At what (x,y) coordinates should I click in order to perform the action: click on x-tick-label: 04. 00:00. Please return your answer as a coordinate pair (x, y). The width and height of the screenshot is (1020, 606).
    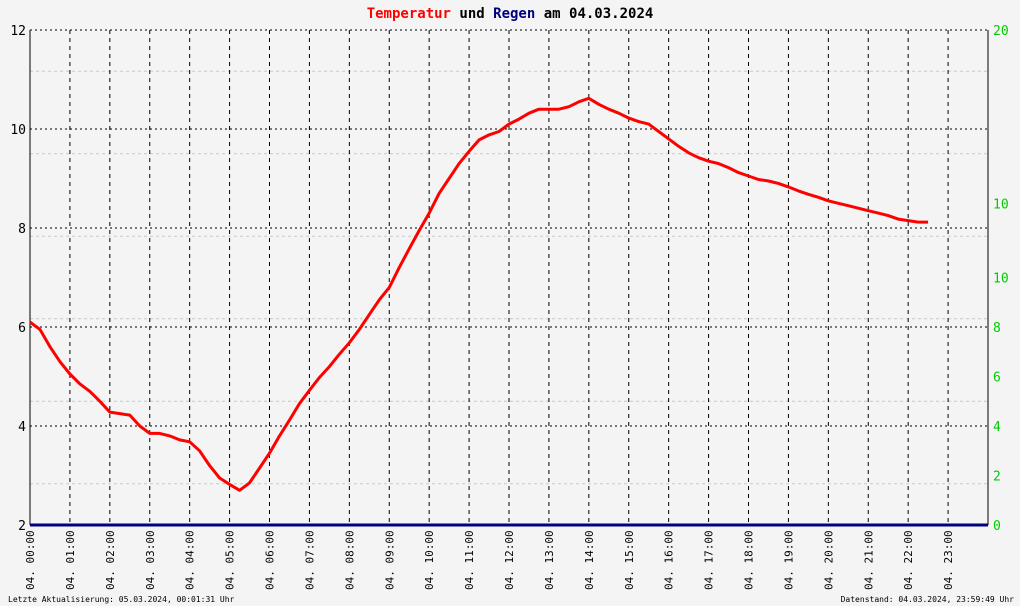
    Looking at the image, I should click on (30, 560).